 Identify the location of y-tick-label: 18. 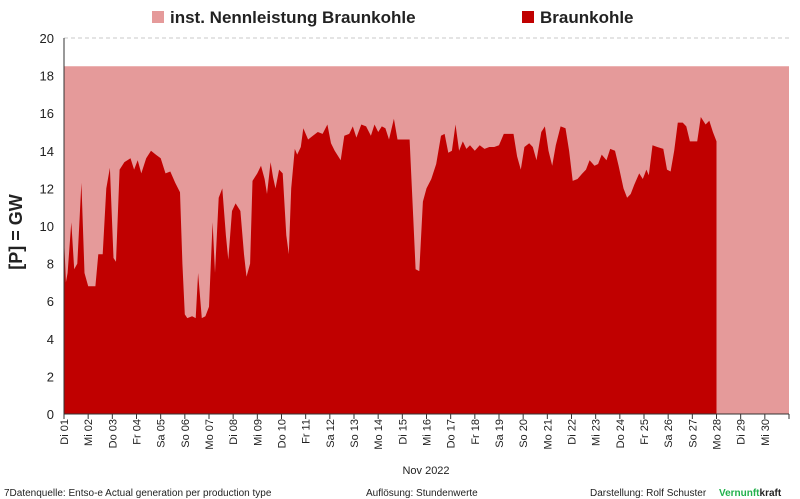
(47, 76).